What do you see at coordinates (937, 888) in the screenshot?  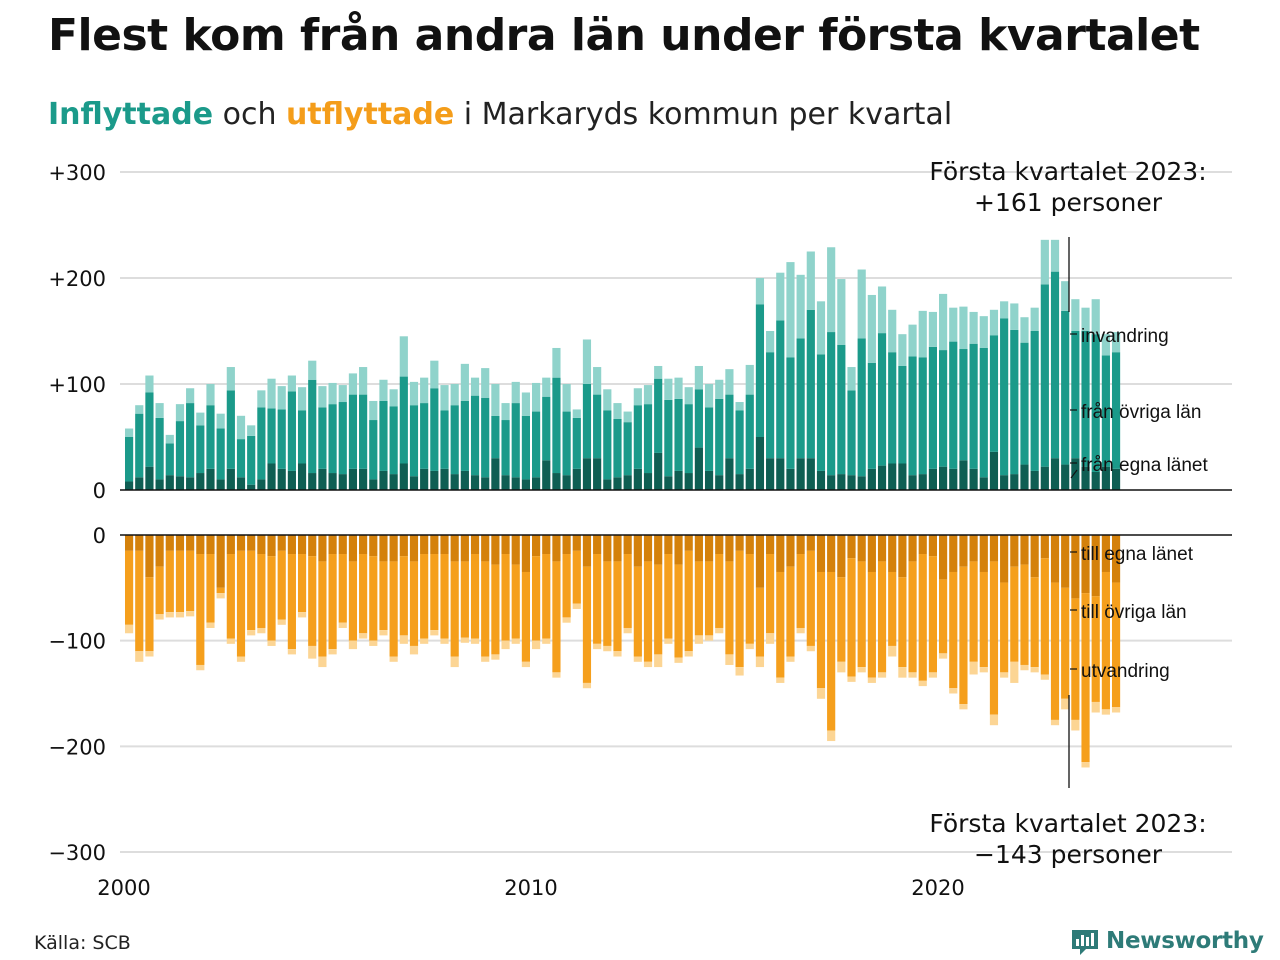 I see `x-tick-label: 2020` at bounding box center [937, 888].